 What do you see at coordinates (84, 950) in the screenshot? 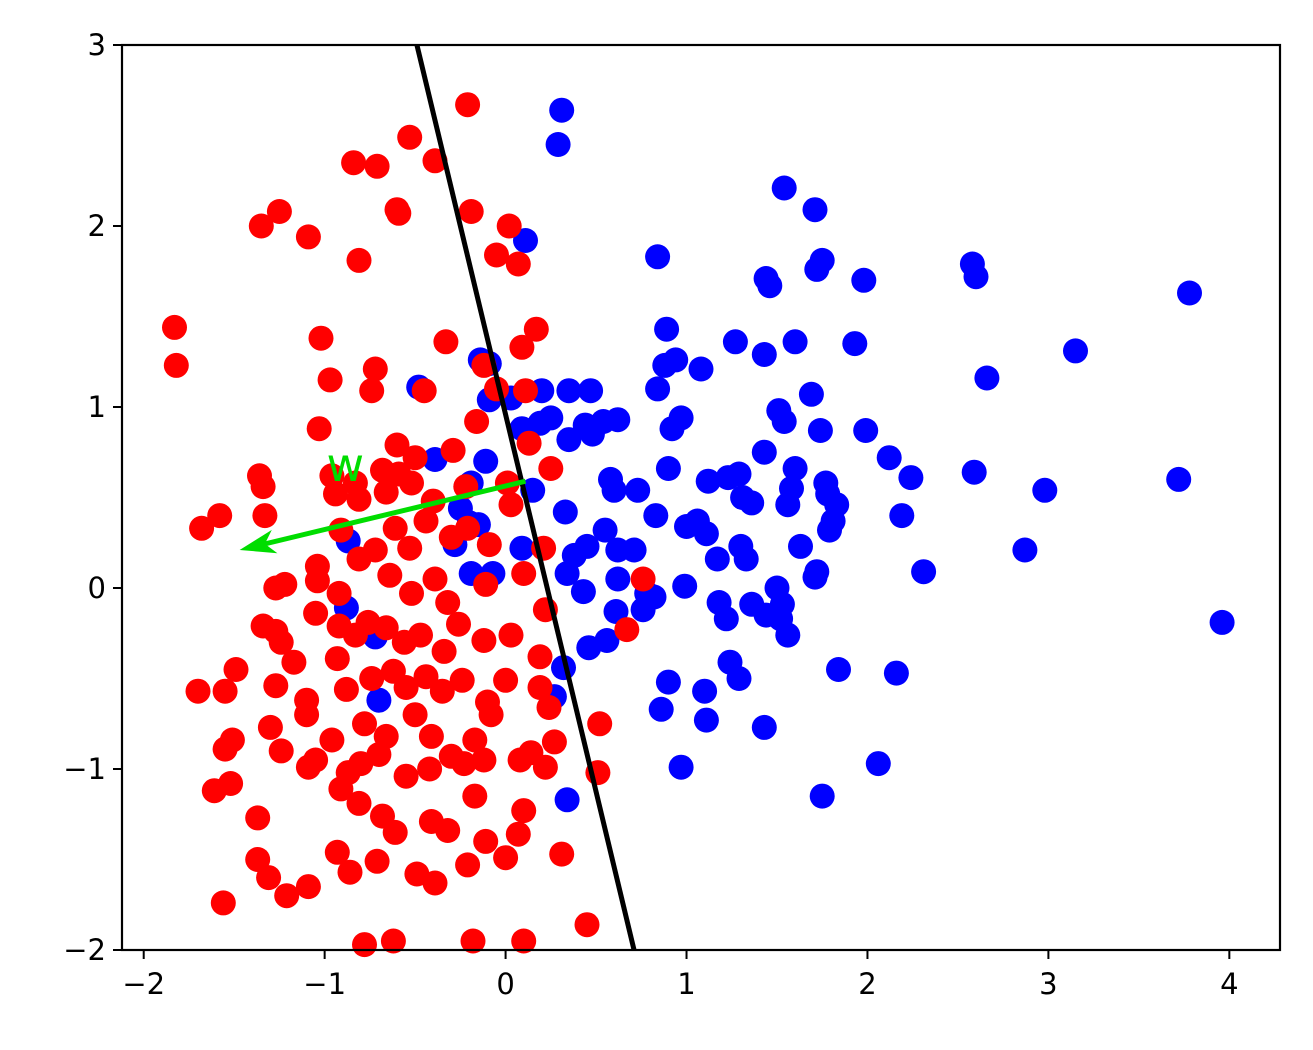
I see `y-tick-label: −2` at bounding box center [84, 950].